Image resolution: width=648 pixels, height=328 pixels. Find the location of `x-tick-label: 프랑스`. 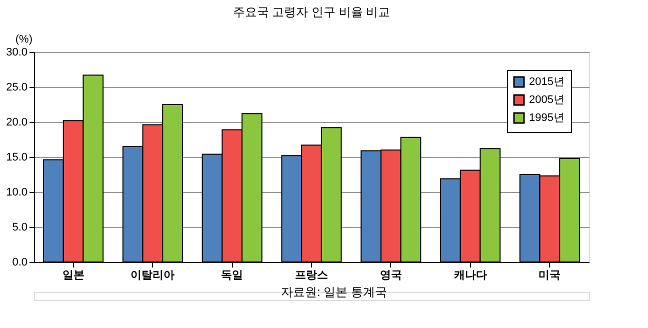

x-tick-label: 프랑스 is located at coordinates (311, 276).